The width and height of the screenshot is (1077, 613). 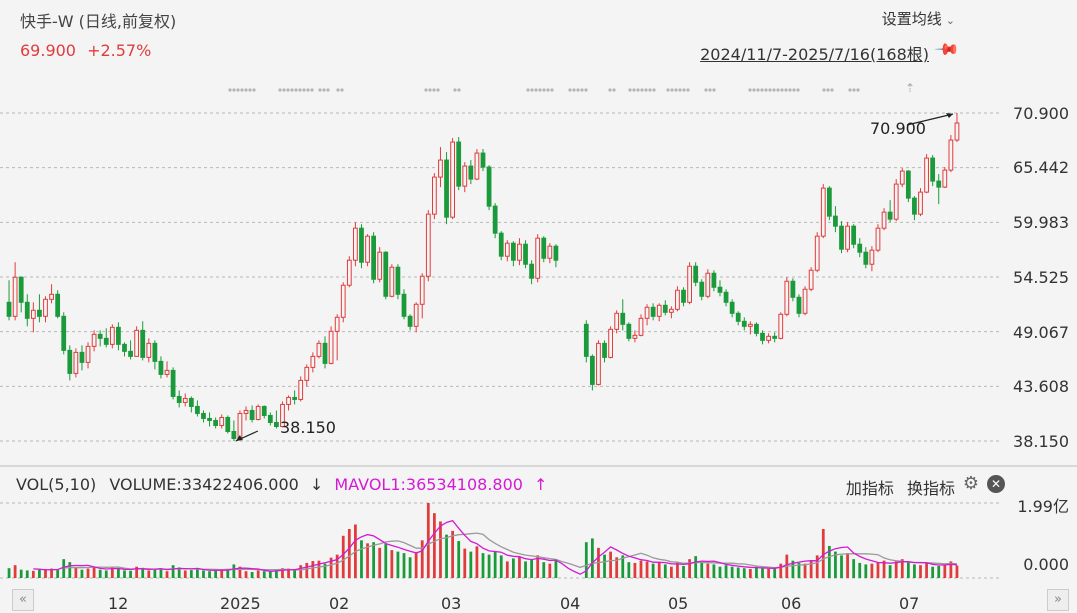 I want to click on add-indicator-button: 加指标, so click(x=869, y=488).